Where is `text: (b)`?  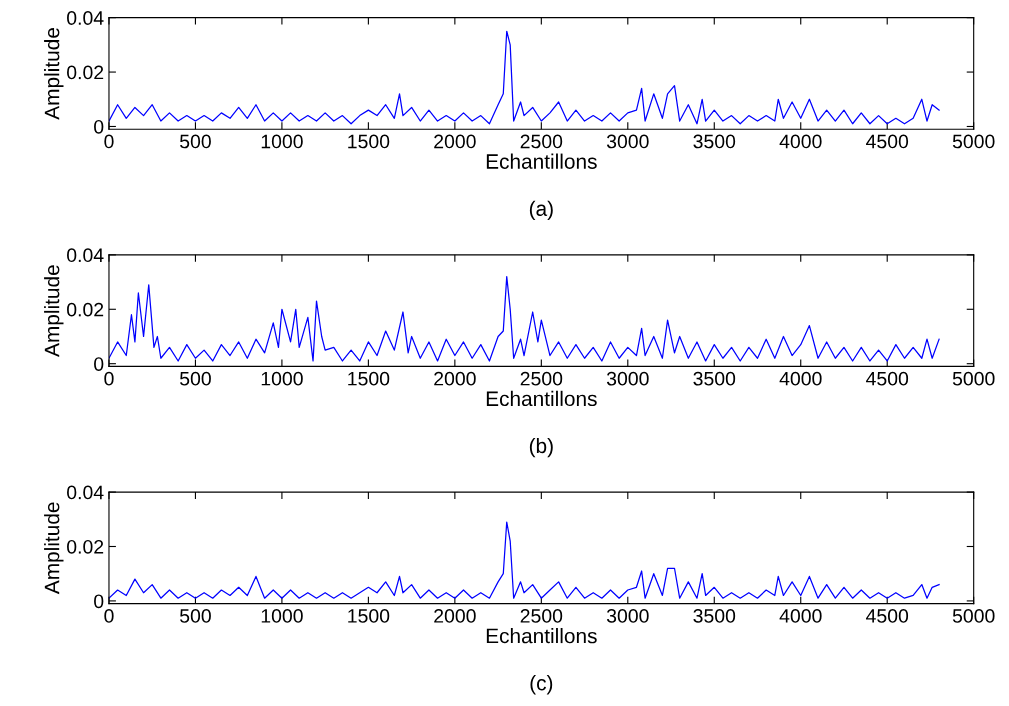
text: (b) is located at coordinates (541, 447).